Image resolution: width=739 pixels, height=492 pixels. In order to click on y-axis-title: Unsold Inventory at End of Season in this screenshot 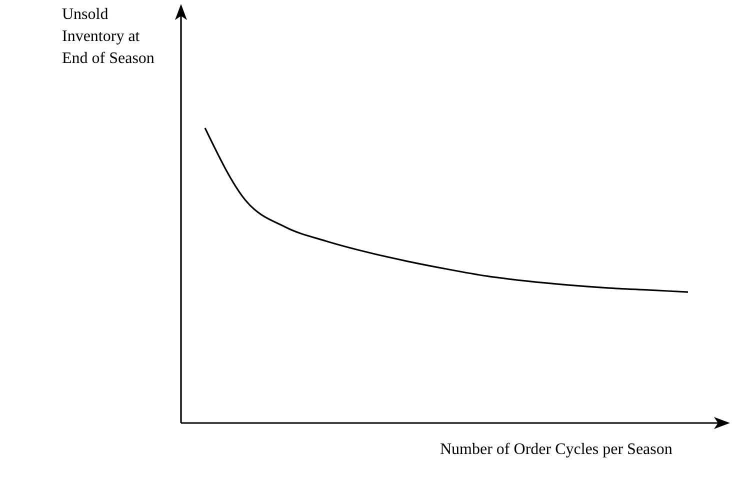, I will do `click(108, 37)`.